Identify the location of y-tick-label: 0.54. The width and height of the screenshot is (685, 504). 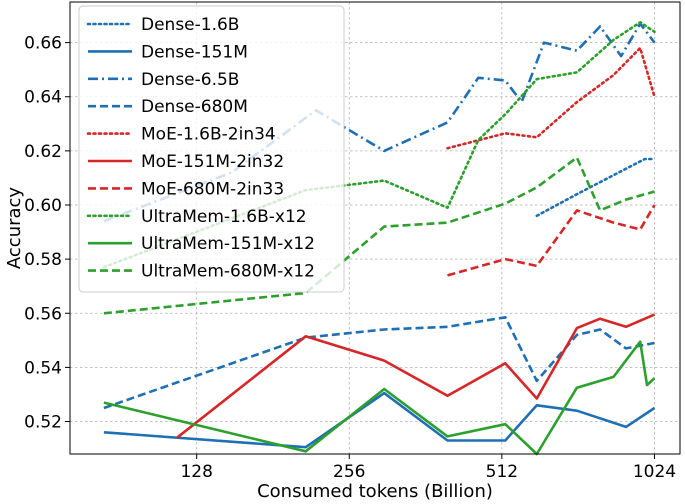
(43, 368).